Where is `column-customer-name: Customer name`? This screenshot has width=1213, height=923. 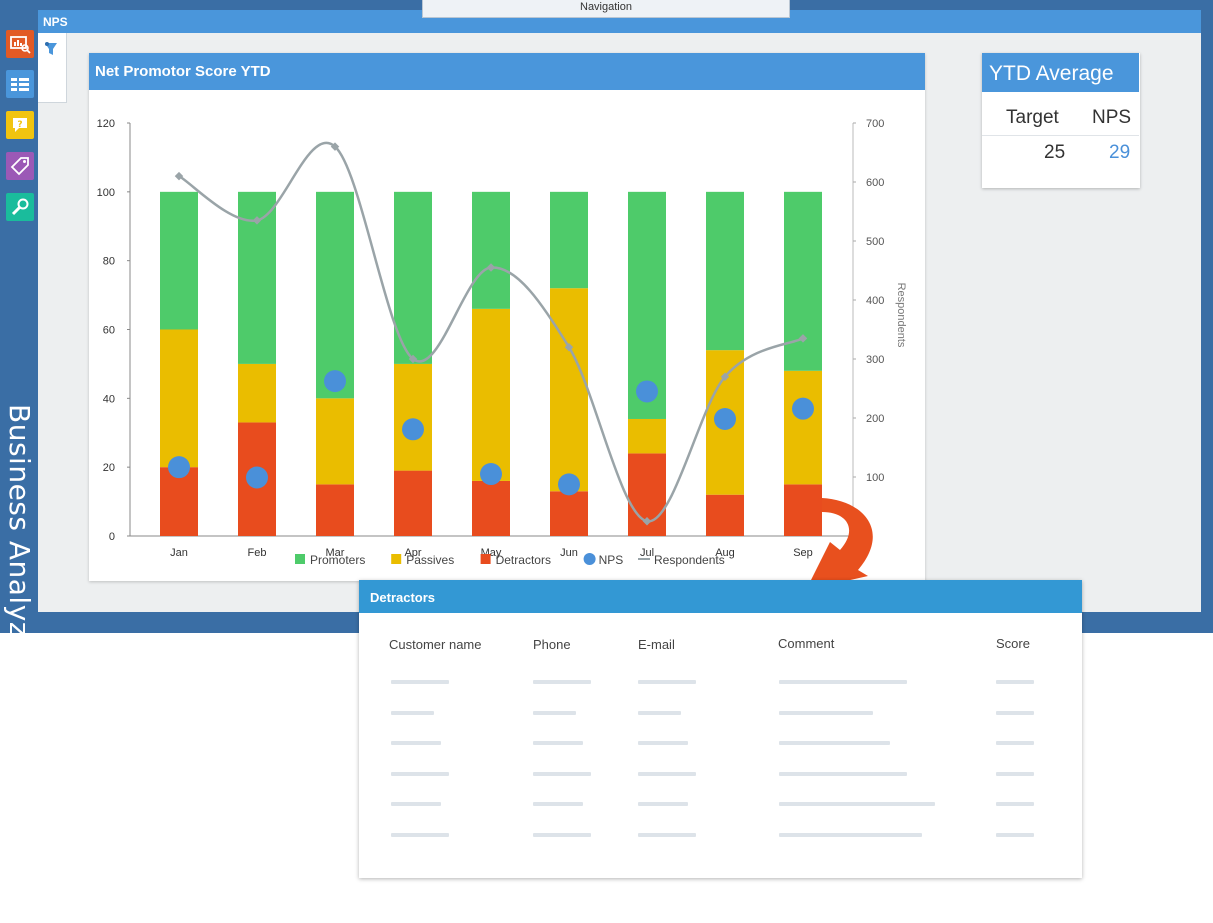
column-customer-name: Customer name is located at coordinates (435, 644).